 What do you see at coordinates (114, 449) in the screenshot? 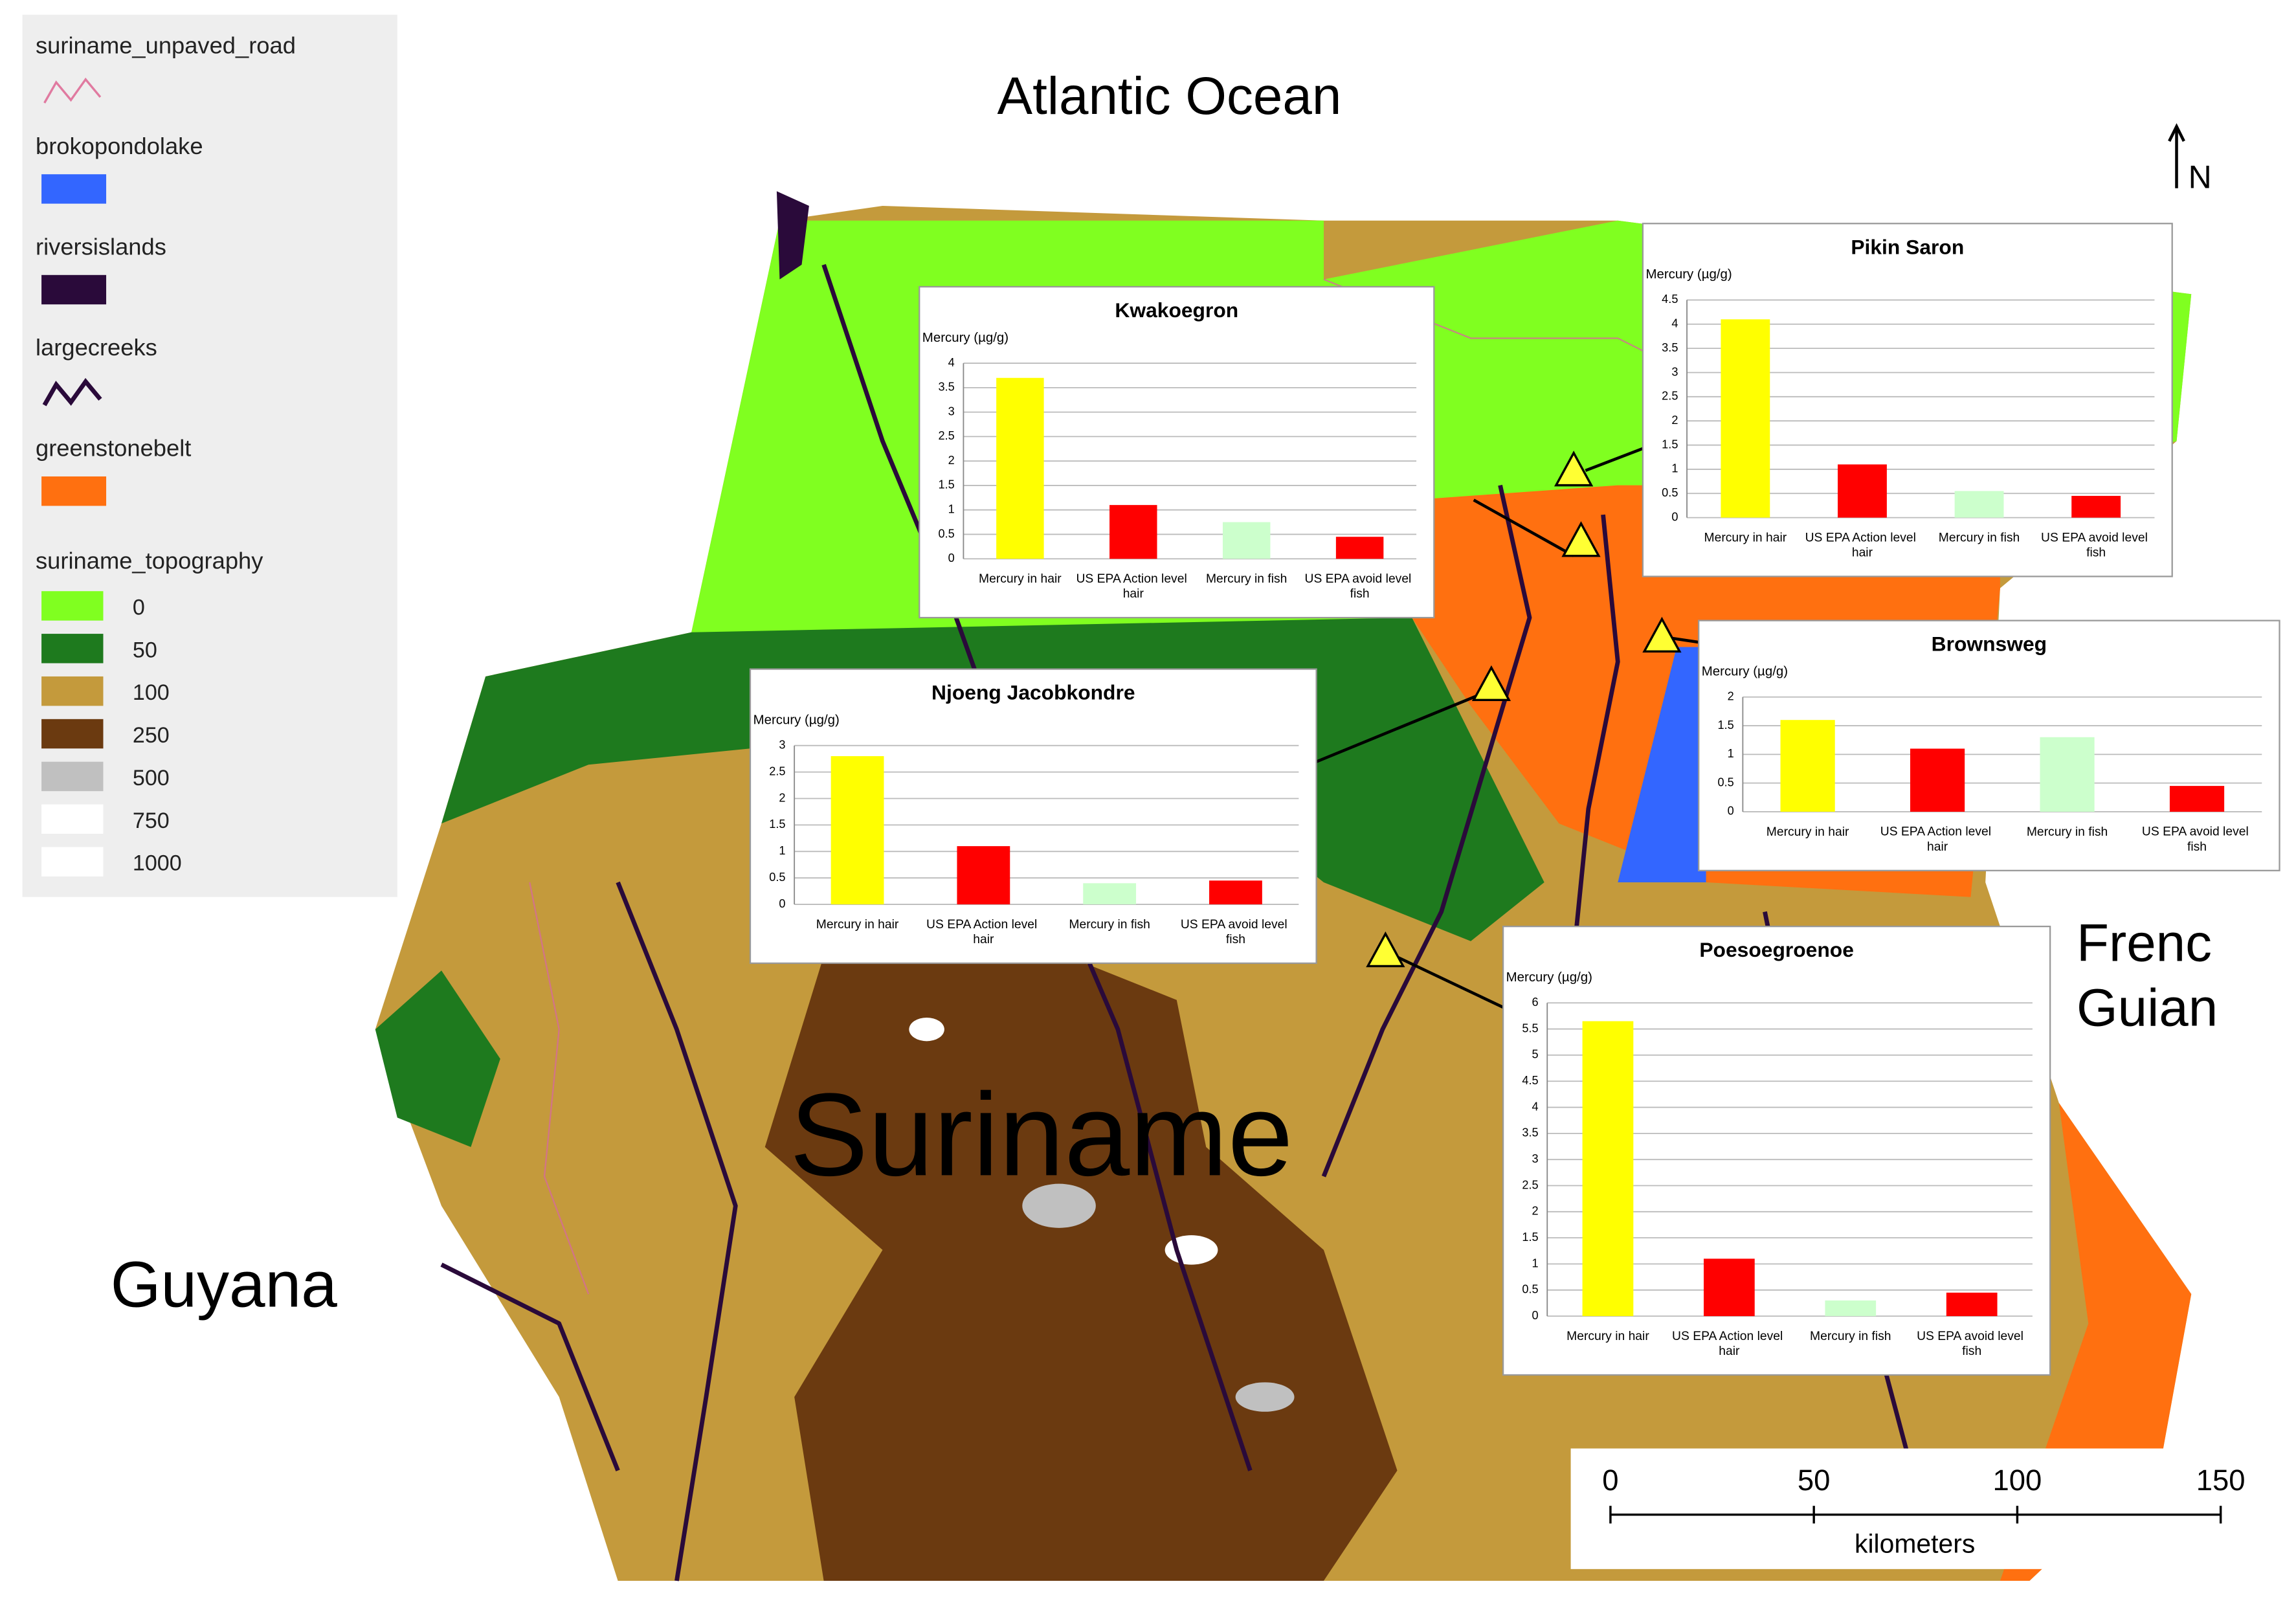
I see `legend-label: greenstonebelt` at bounding box center [114, 449].